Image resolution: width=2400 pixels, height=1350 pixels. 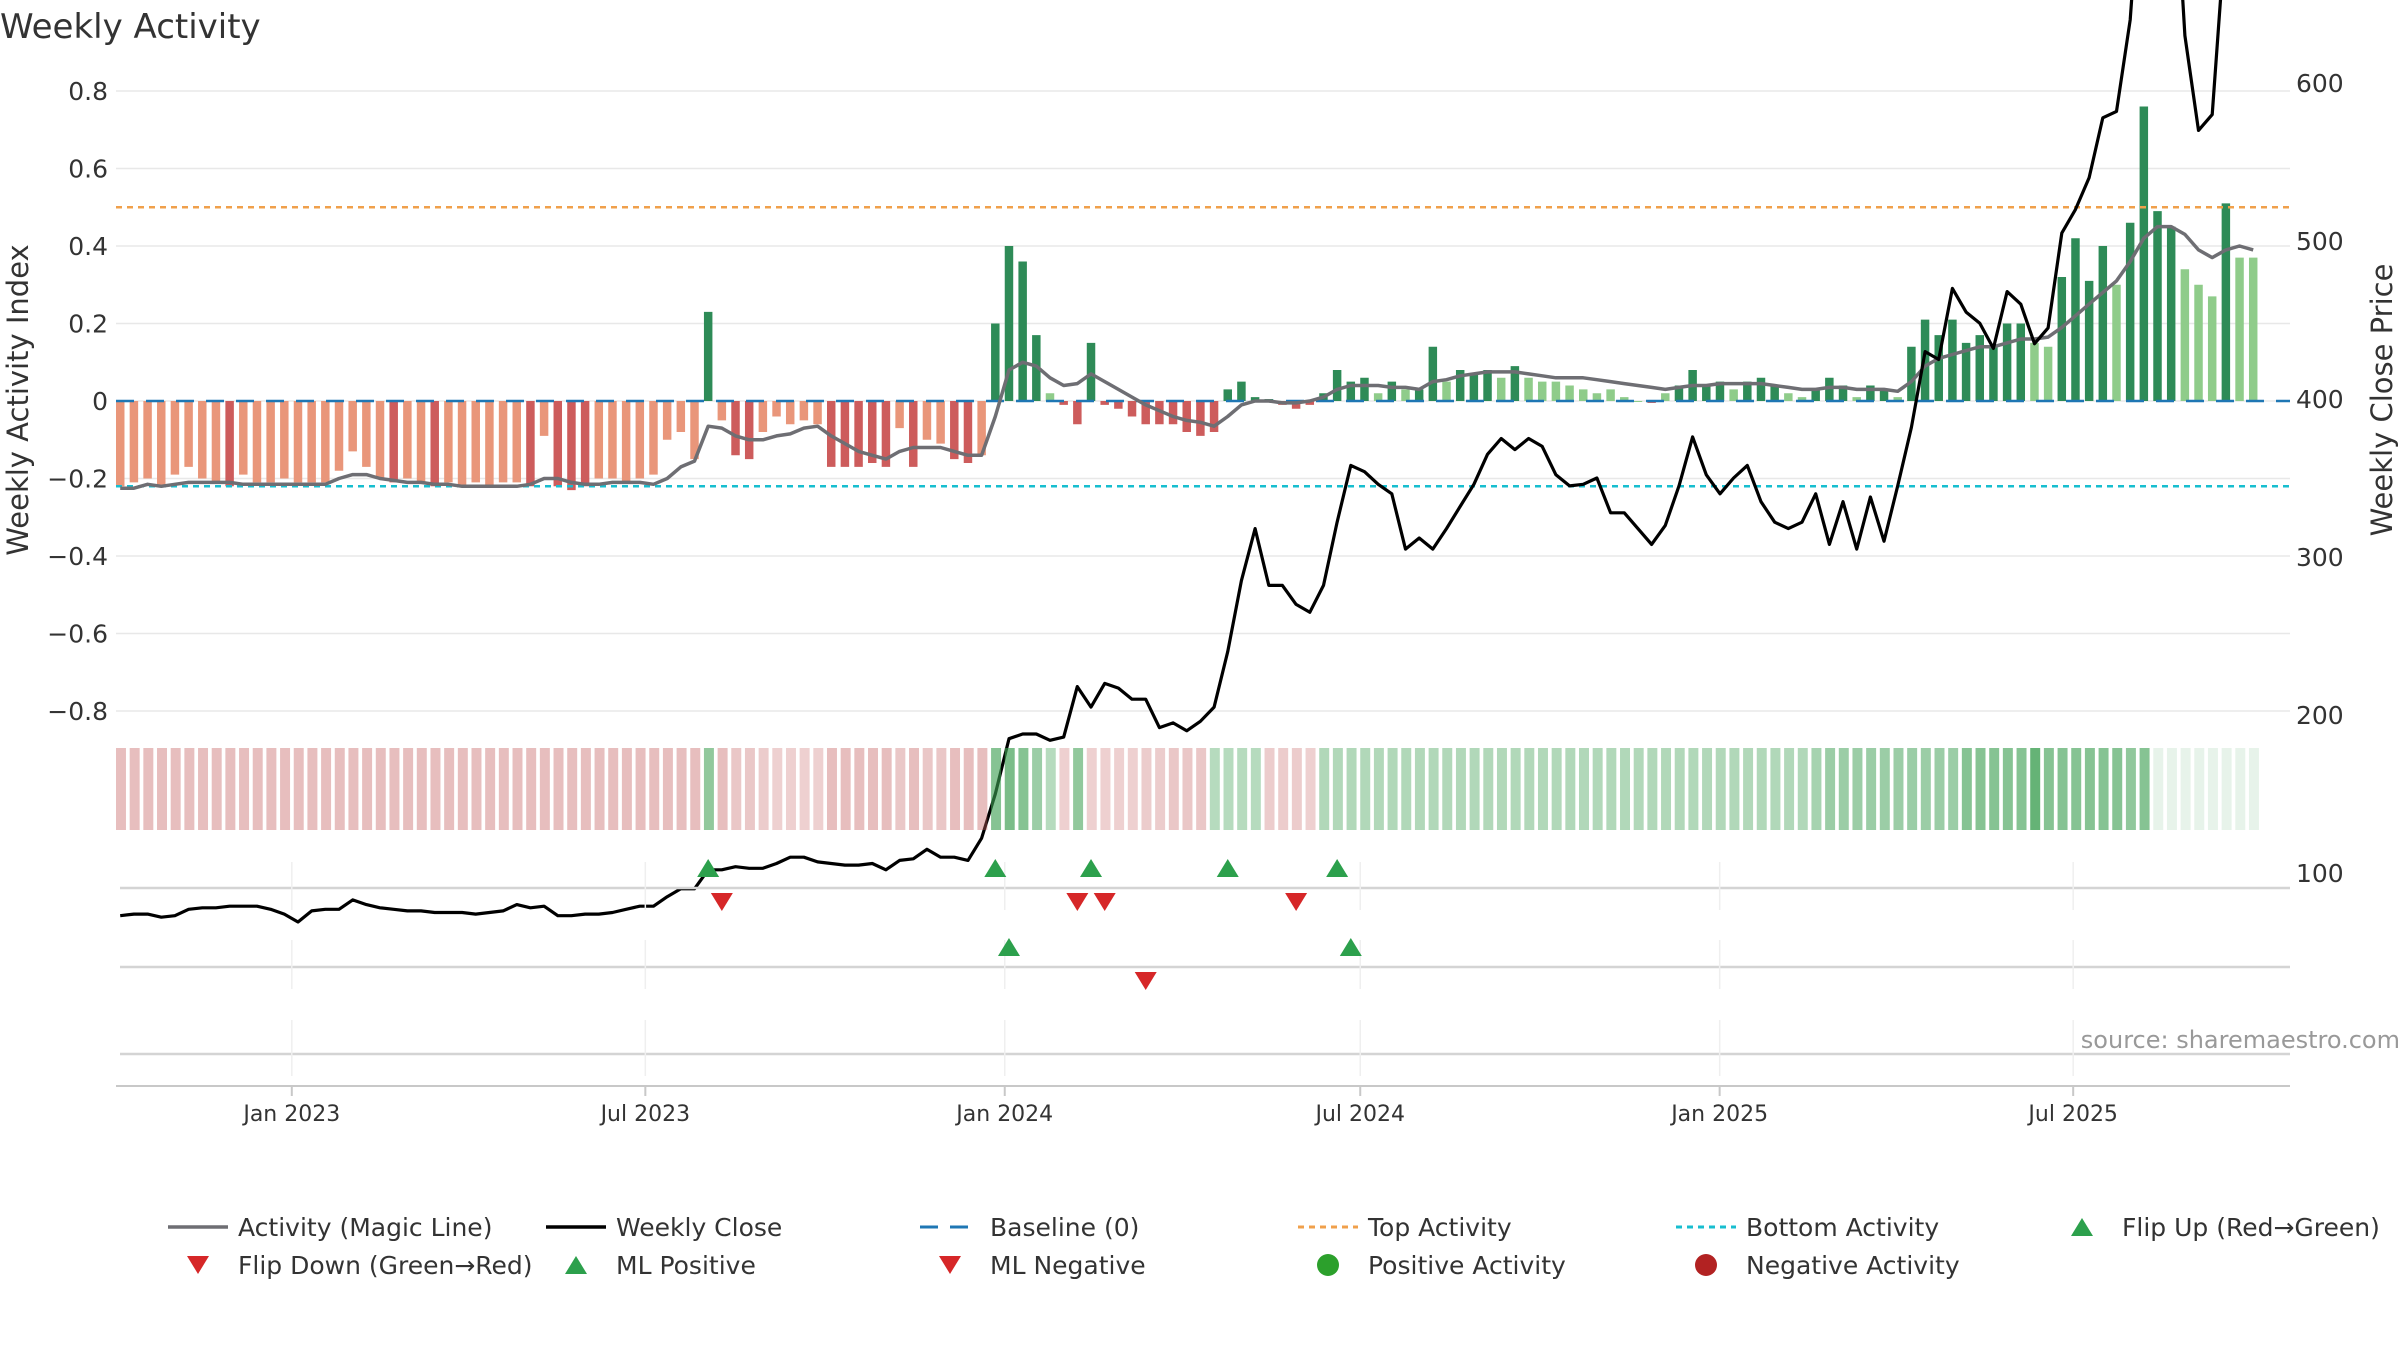 What do you see at coordinates (1718, 1114) in the screenshot?
I see `x-tick-label: Jan 2025` at bounding box center [1718, 1114].